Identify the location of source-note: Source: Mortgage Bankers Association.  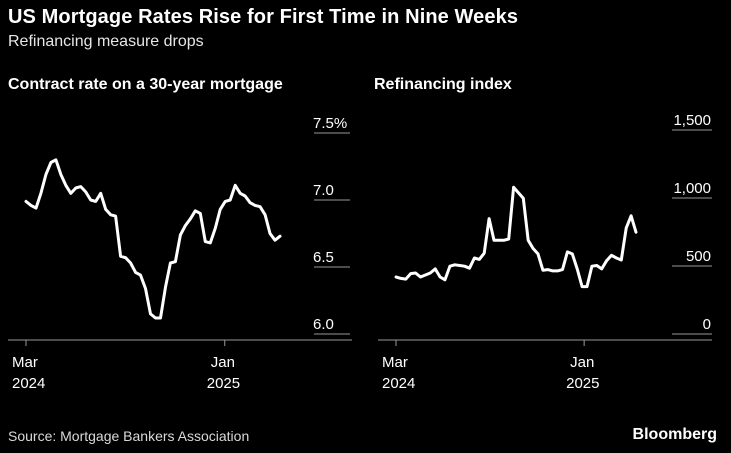
(129, 436).